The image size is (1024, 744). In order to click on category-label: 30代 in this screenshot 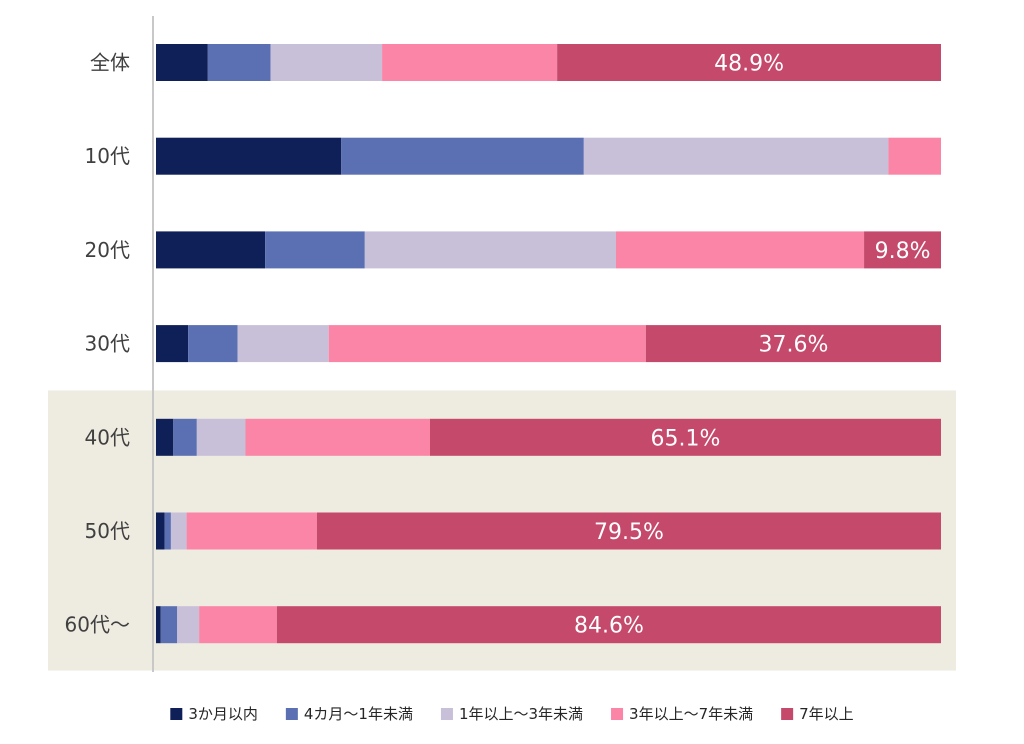, I will do `click(107, 344)`.